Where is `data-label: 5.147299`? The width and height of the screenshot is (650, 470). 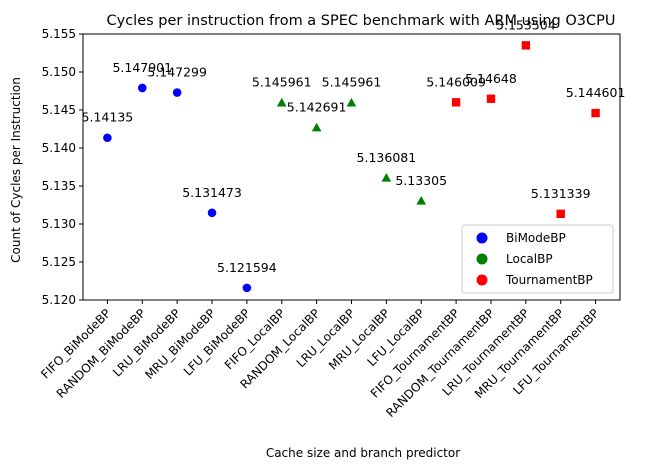
data-label: 5.147299 is located at coordinates (177, 72).